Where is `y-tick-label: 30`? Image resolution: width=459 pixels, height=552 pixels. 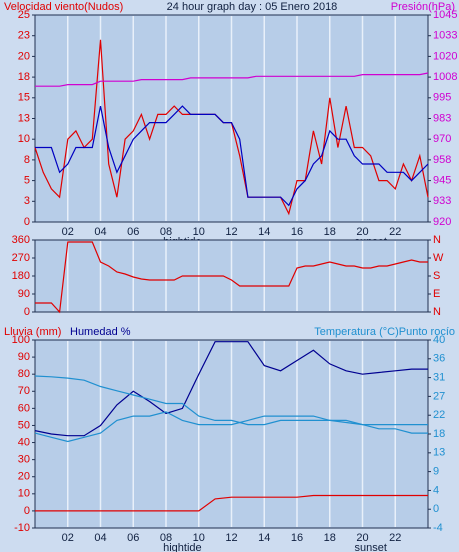 y-tick-label: 30 is located at coordinates (24, 460).